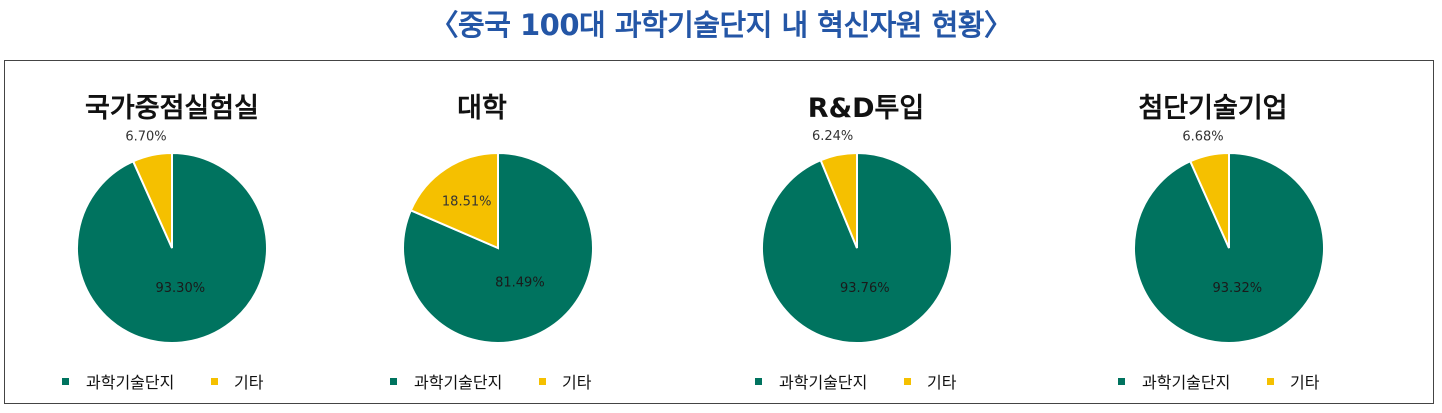  Describe the element at coordinates (172, 108) in the screenshot. I see `chart-title: 국가중점실험실` at that location.